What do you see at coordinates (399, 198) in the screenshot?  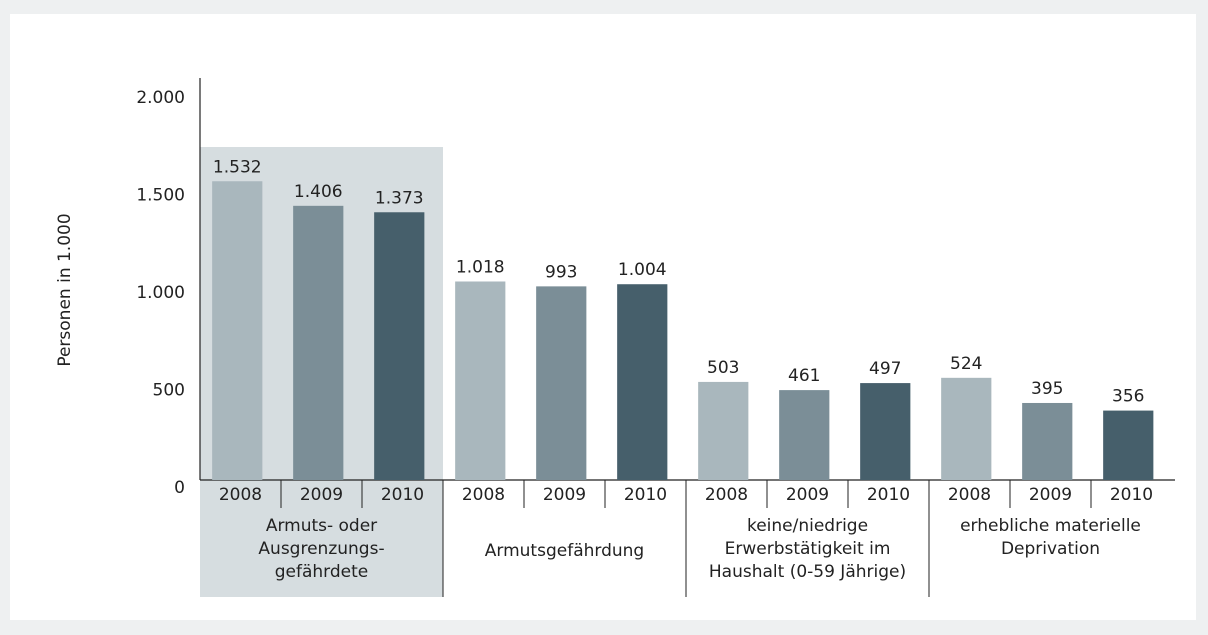 I see `value-label: 1.373` at bounding box center [399, 198].